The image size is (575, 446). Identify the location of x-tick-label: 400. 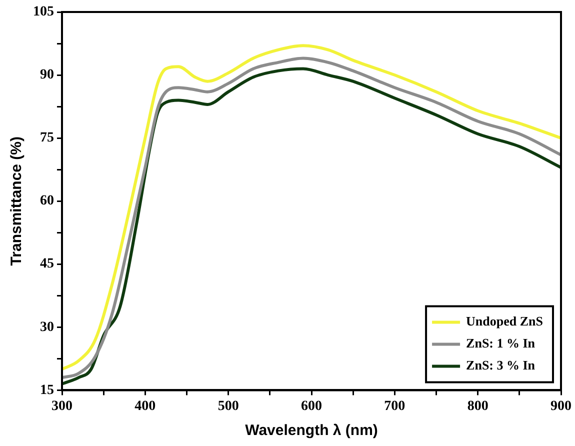
(145, 406).